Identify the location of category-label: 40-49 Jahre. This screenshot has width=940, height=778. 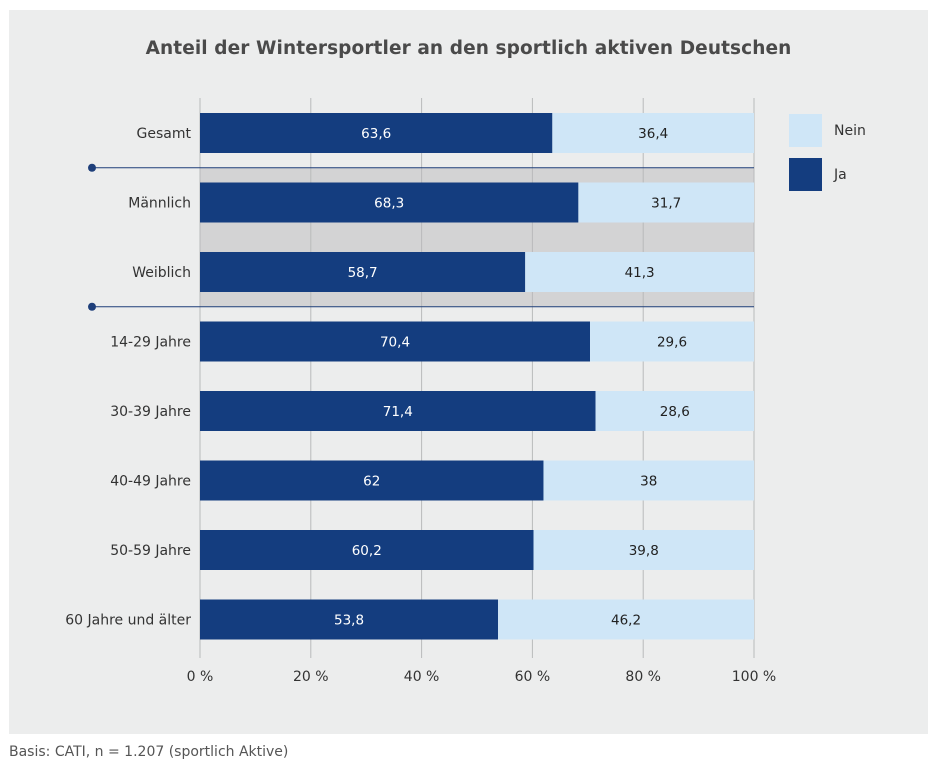
(150, 482).